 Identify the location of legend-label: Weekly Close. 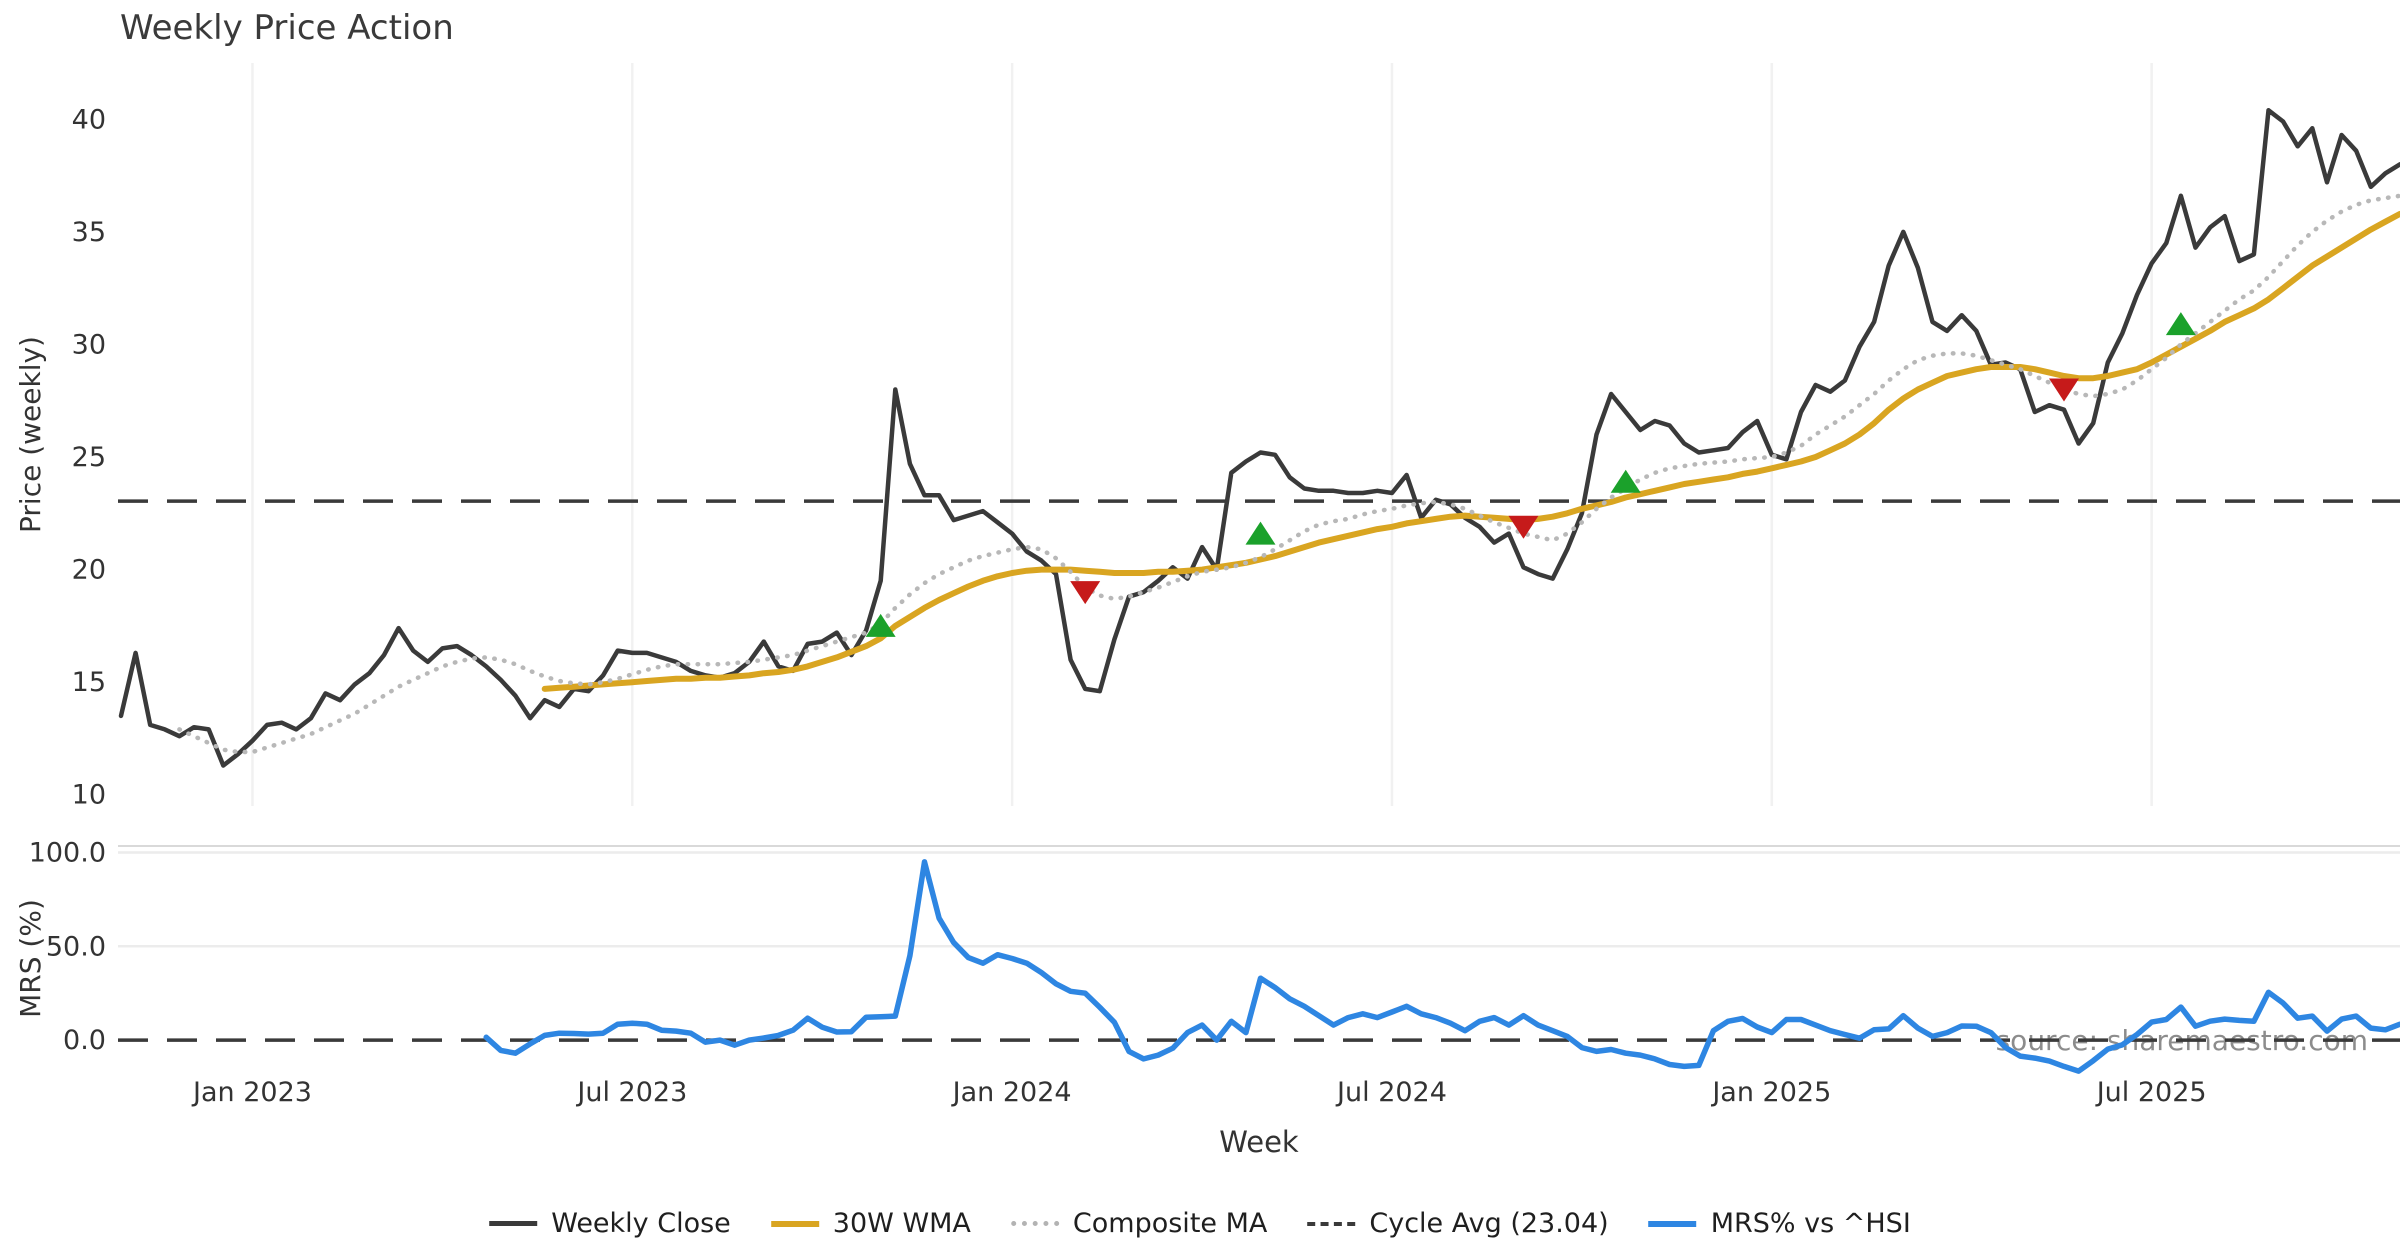
(641, 1223).